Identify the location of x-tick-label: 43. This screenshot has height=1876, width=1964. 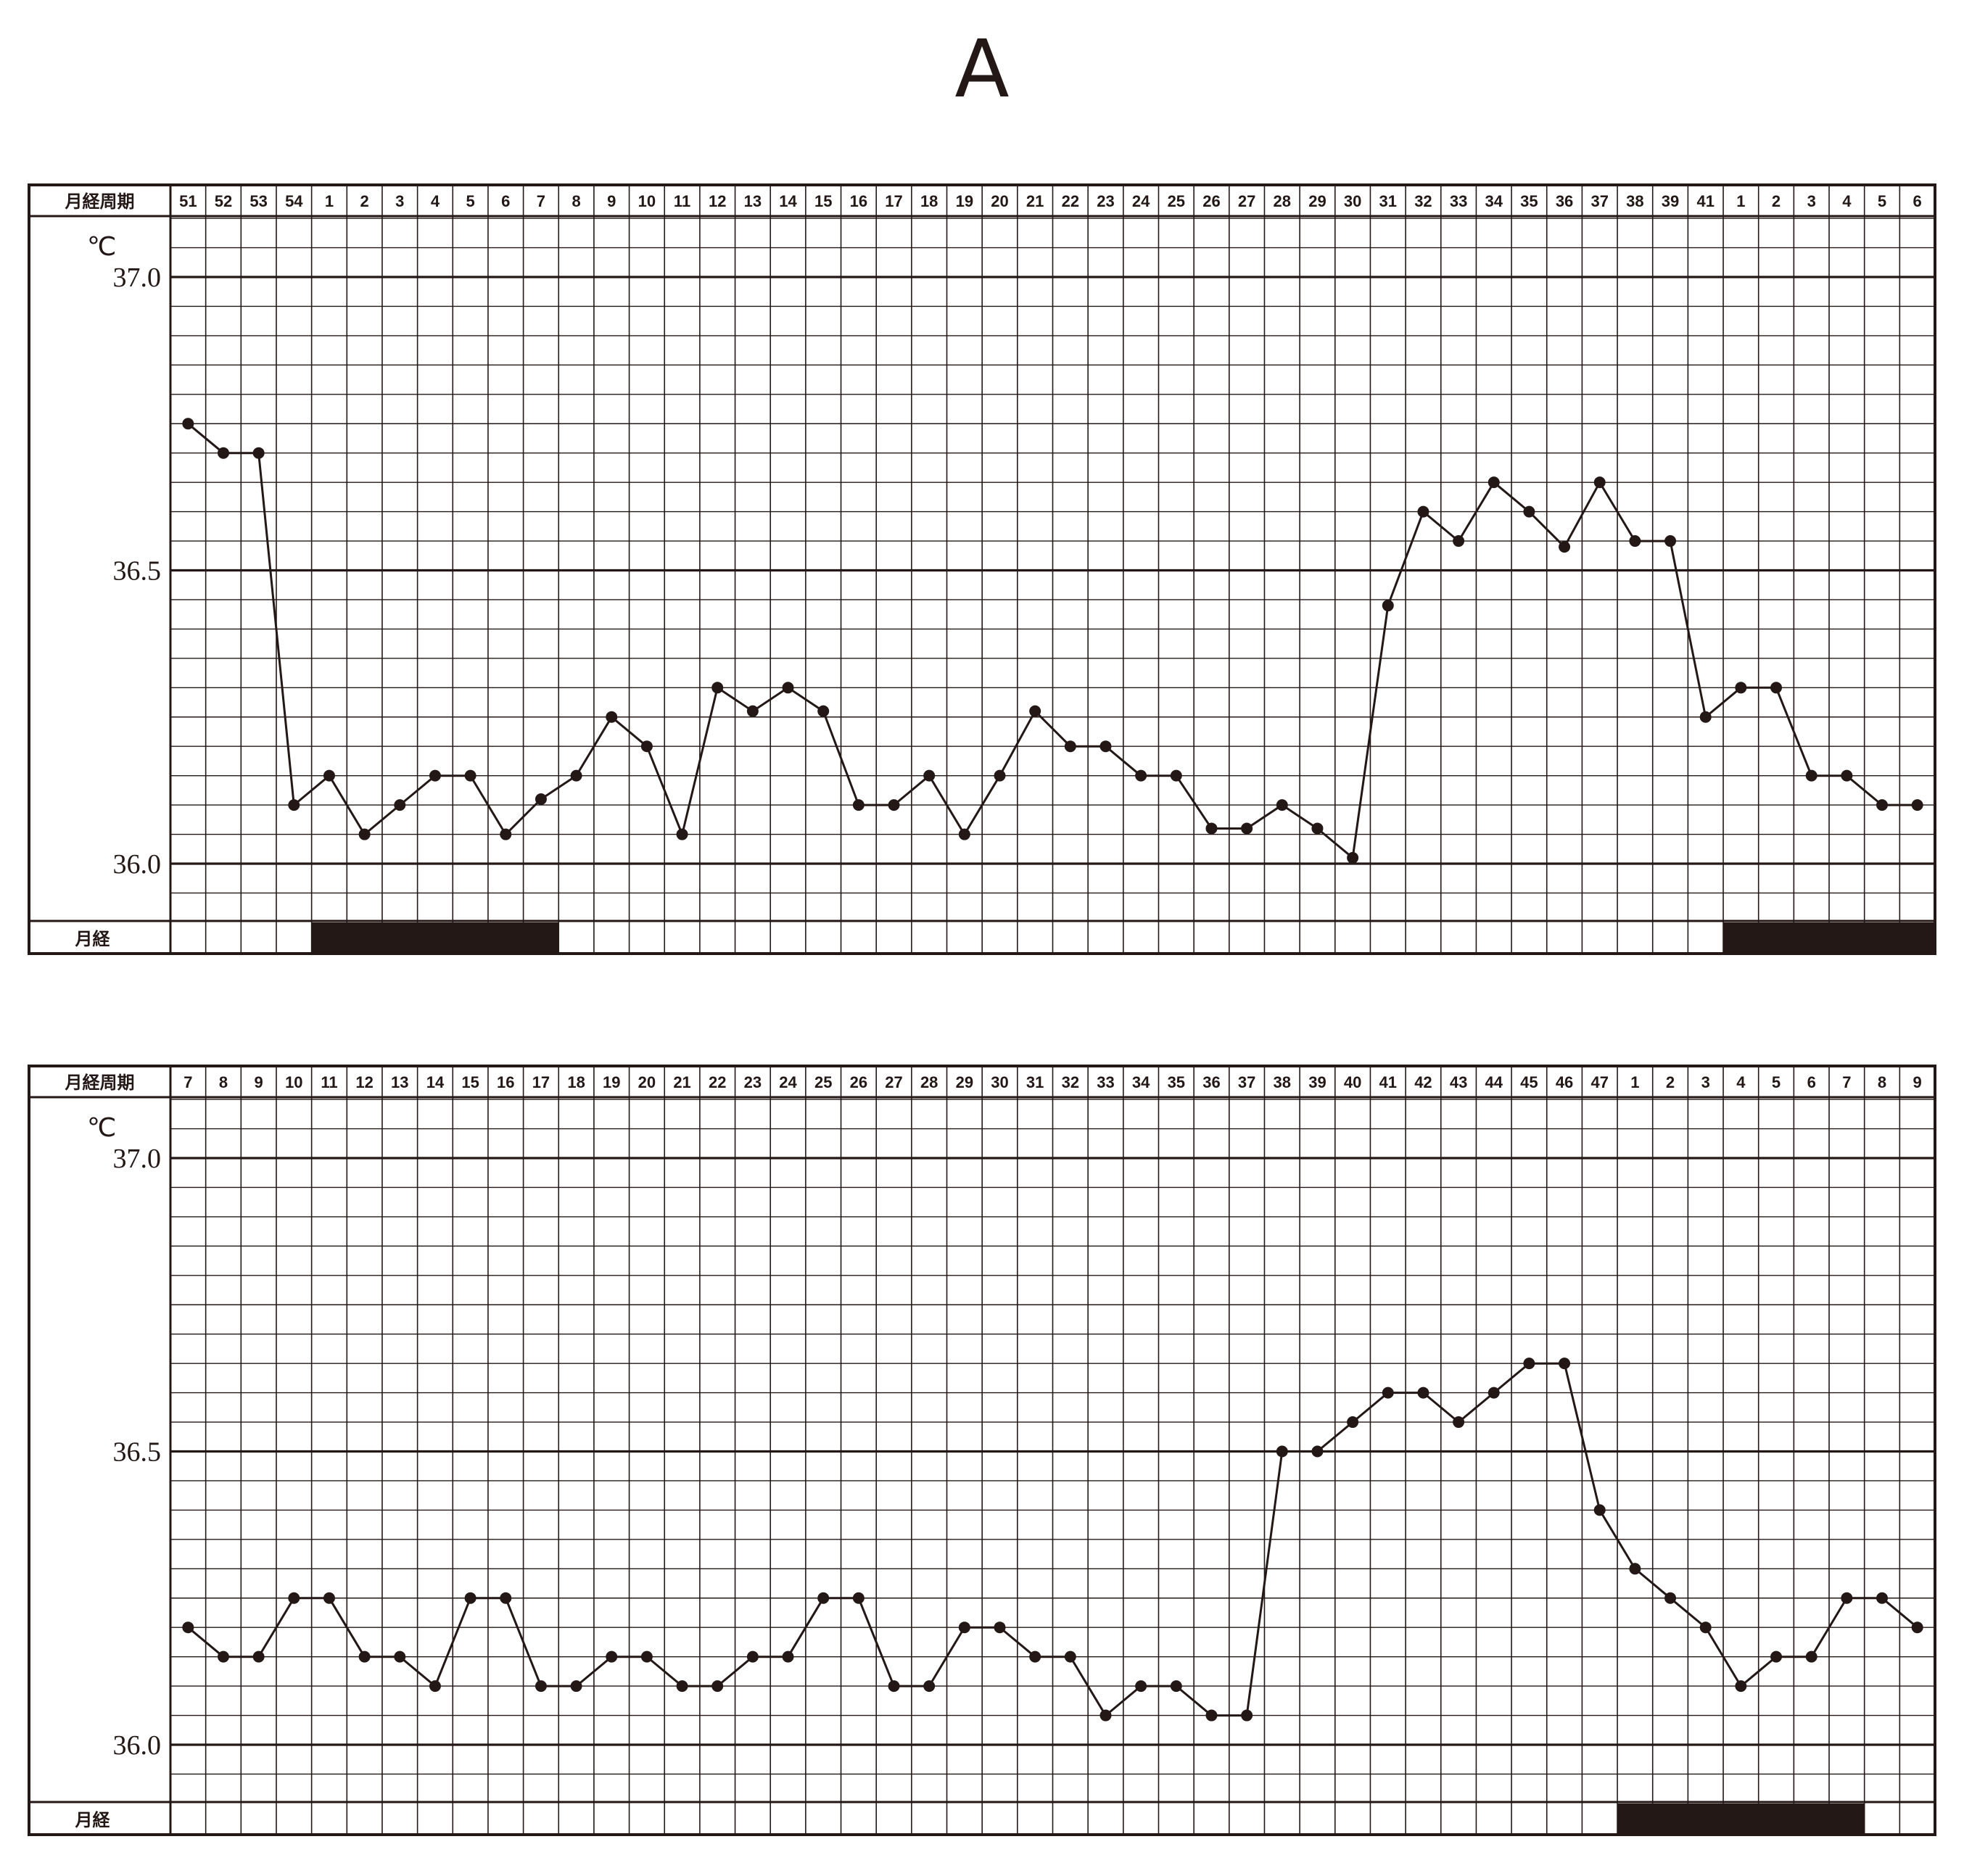
(1458, 1082).